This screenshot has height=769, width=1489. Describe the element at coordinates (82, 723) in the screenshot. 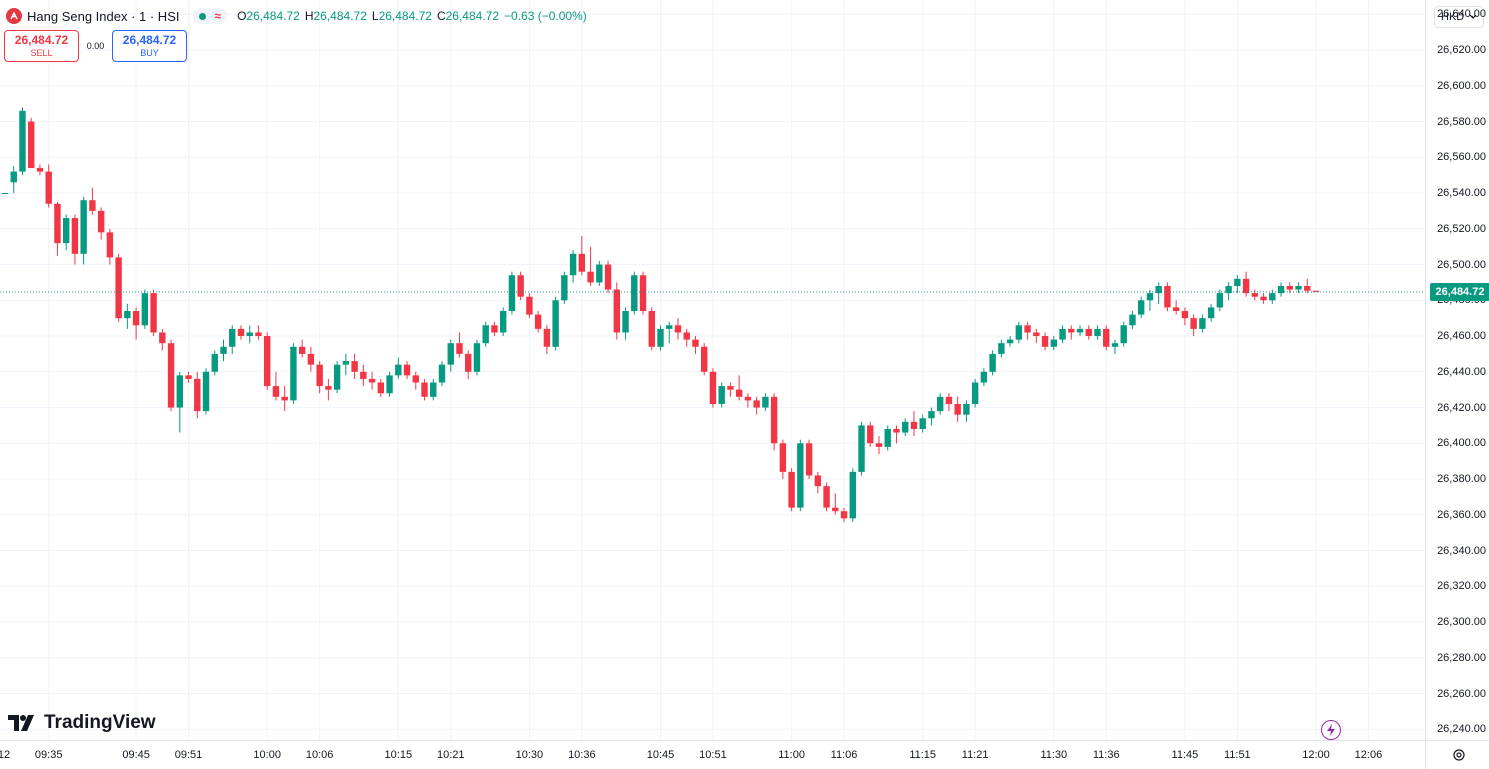

I see `tradingview-logo: TradingView` at that location.